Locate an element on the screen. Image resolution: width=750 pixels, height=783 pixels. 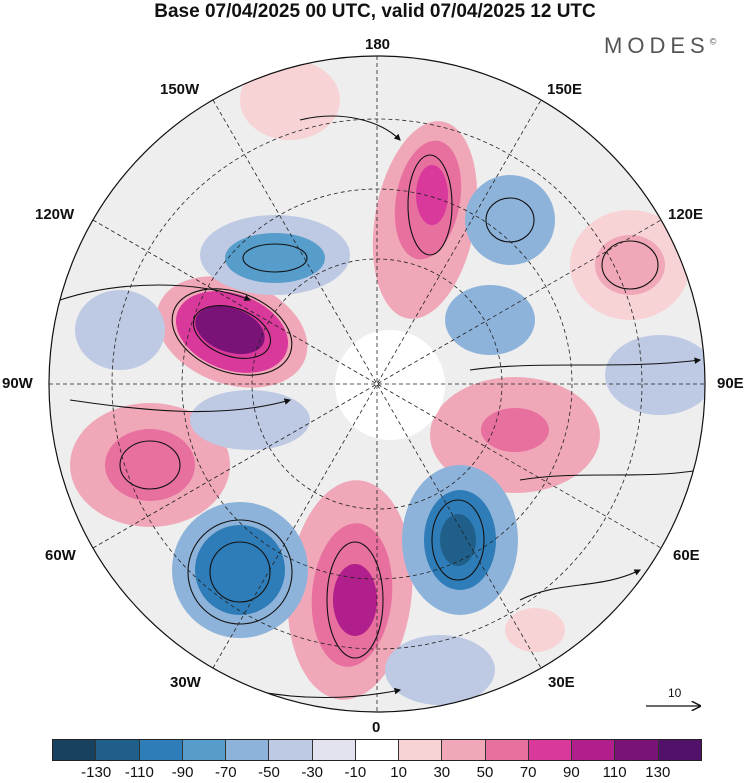
colorbar-tick-label: 130 is located at coordinates (658, 772).